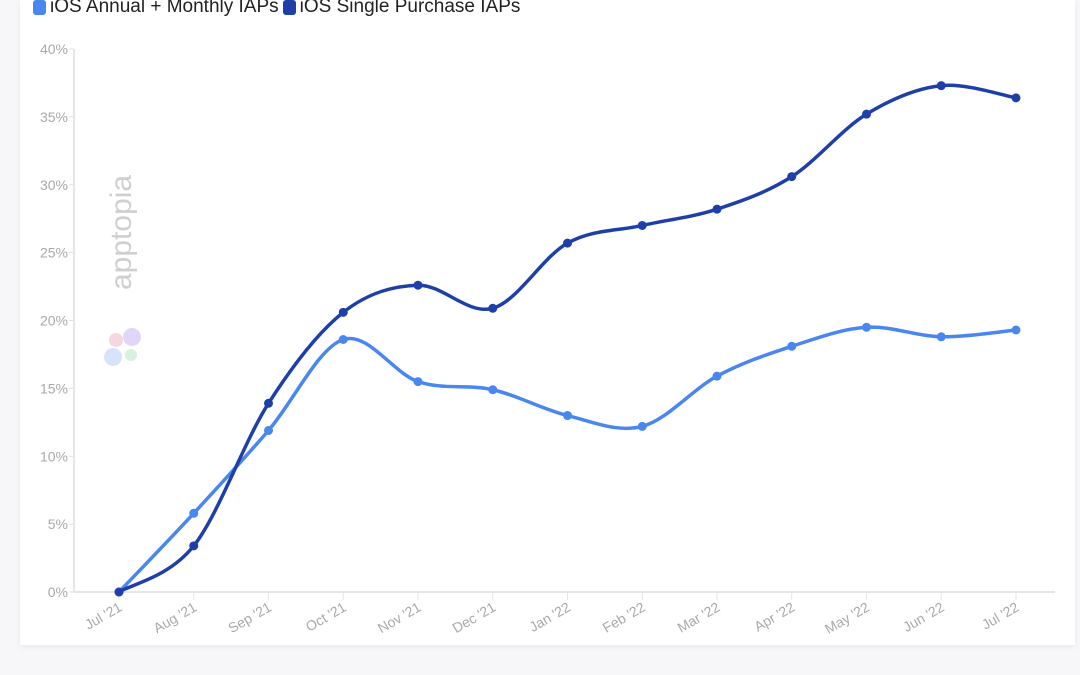 This screenshot has width=1080, height=675. What do you see at coordinates (54, 456) in the screenshot?
I see `y-tick-label: 10%` at bounding box center [54, 456].